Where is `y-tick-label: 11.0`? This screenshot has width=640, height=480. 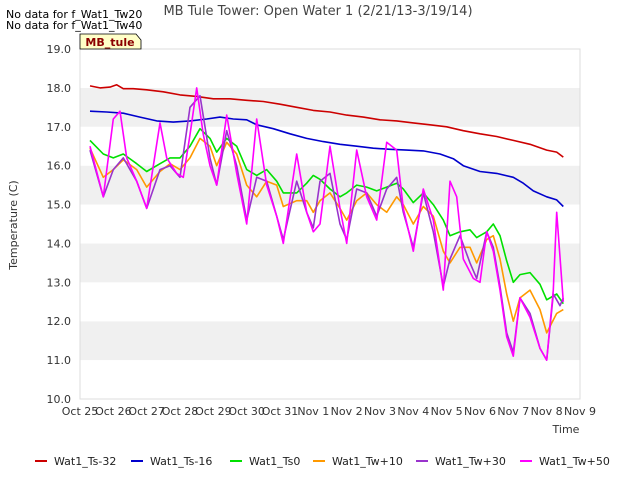
y-tick-label: 11.0 is located at coordinates (59, 360).